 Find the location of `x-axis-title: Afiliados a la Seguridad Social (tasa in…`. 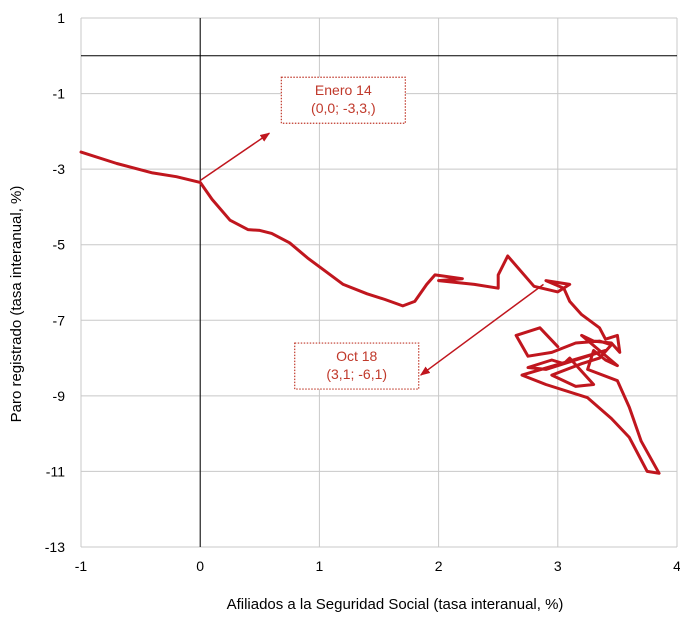

x-axis-title: Afiliados a la Seguridad Social (tasa in… is located at coordinates (395, 604).